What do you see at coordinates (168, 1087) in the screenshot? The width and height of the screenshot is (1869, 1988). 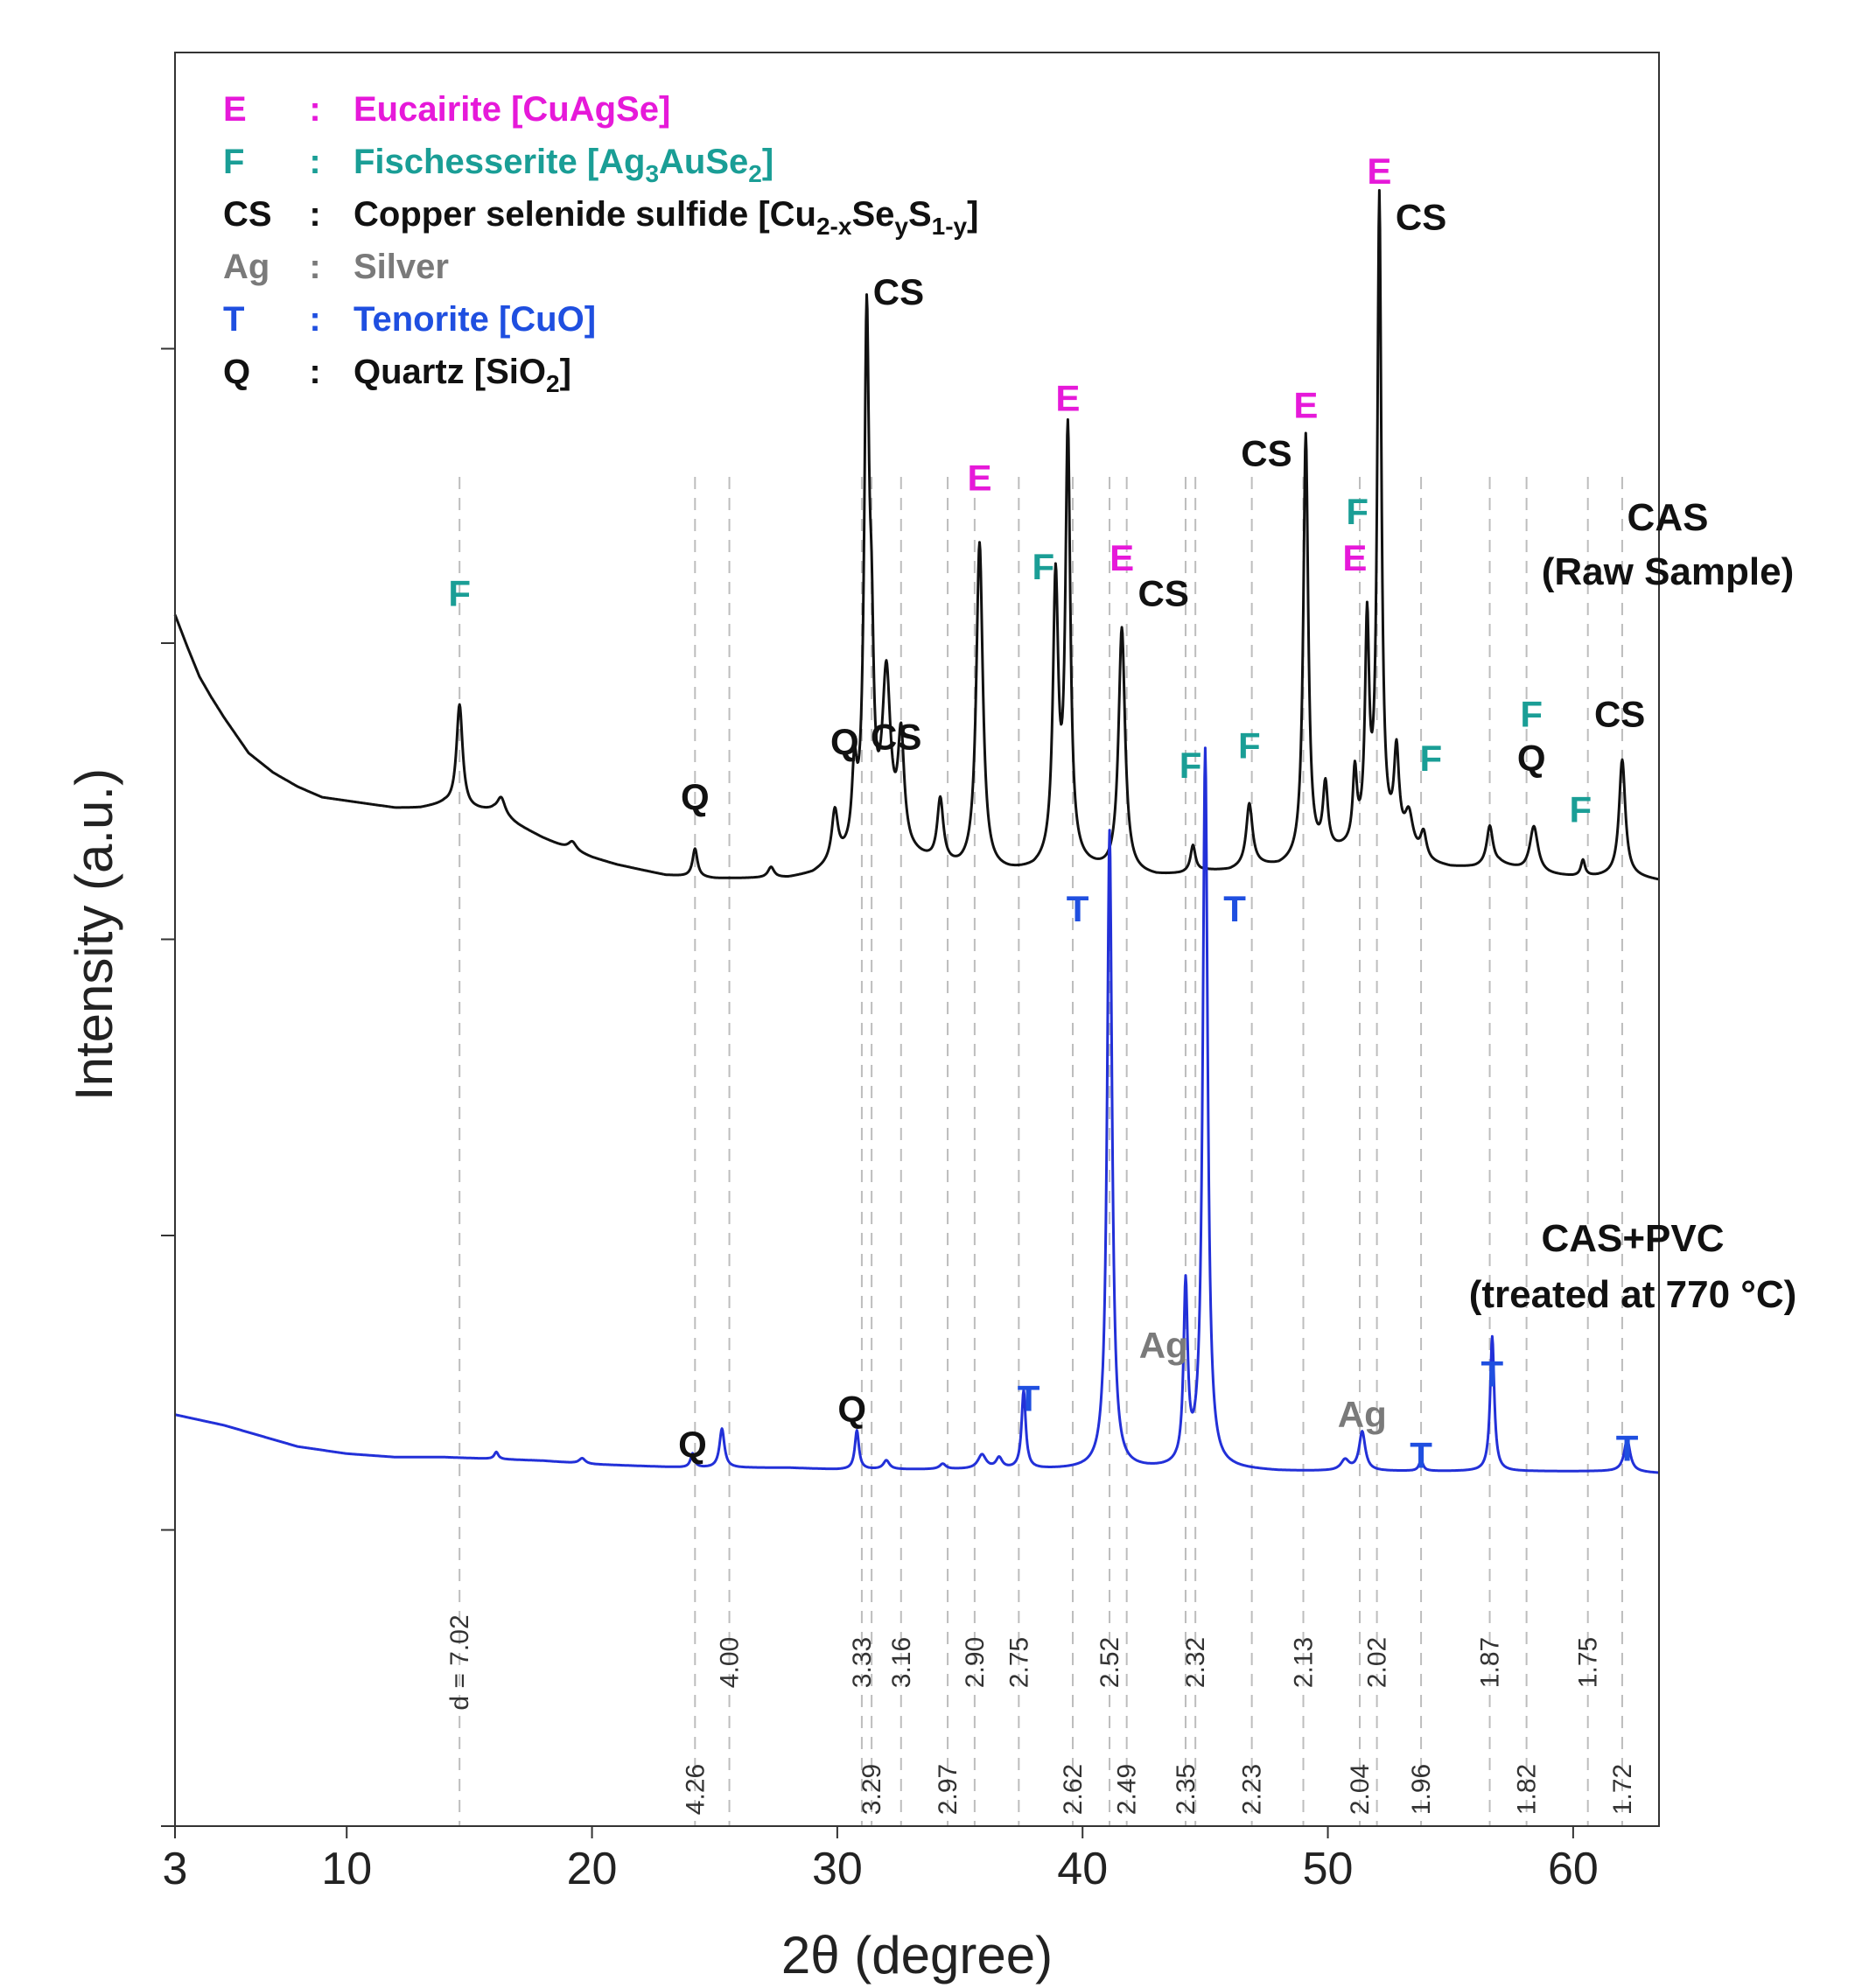 I see `y-axis-ticks` at bounding box center [168, 1087].